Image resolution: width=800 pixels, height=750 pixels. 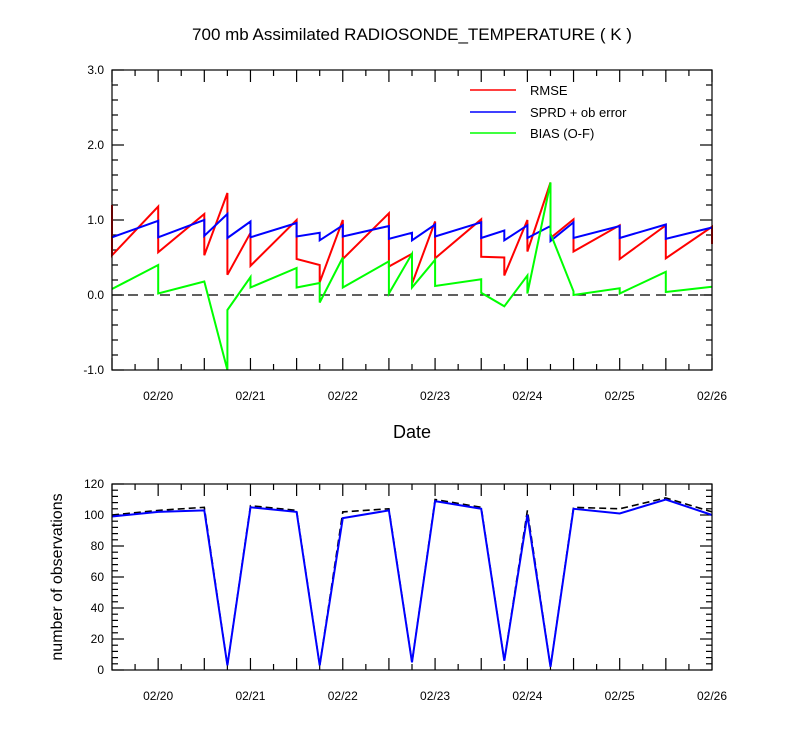 I want to click on bottom-y-tick-label: 80, so click(x=98, y=546).